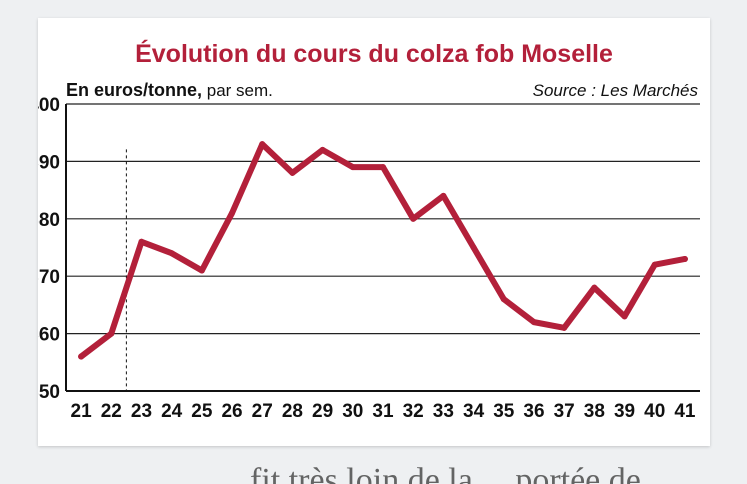  I want to click on x-tick-label: 21, so click(82, 411).